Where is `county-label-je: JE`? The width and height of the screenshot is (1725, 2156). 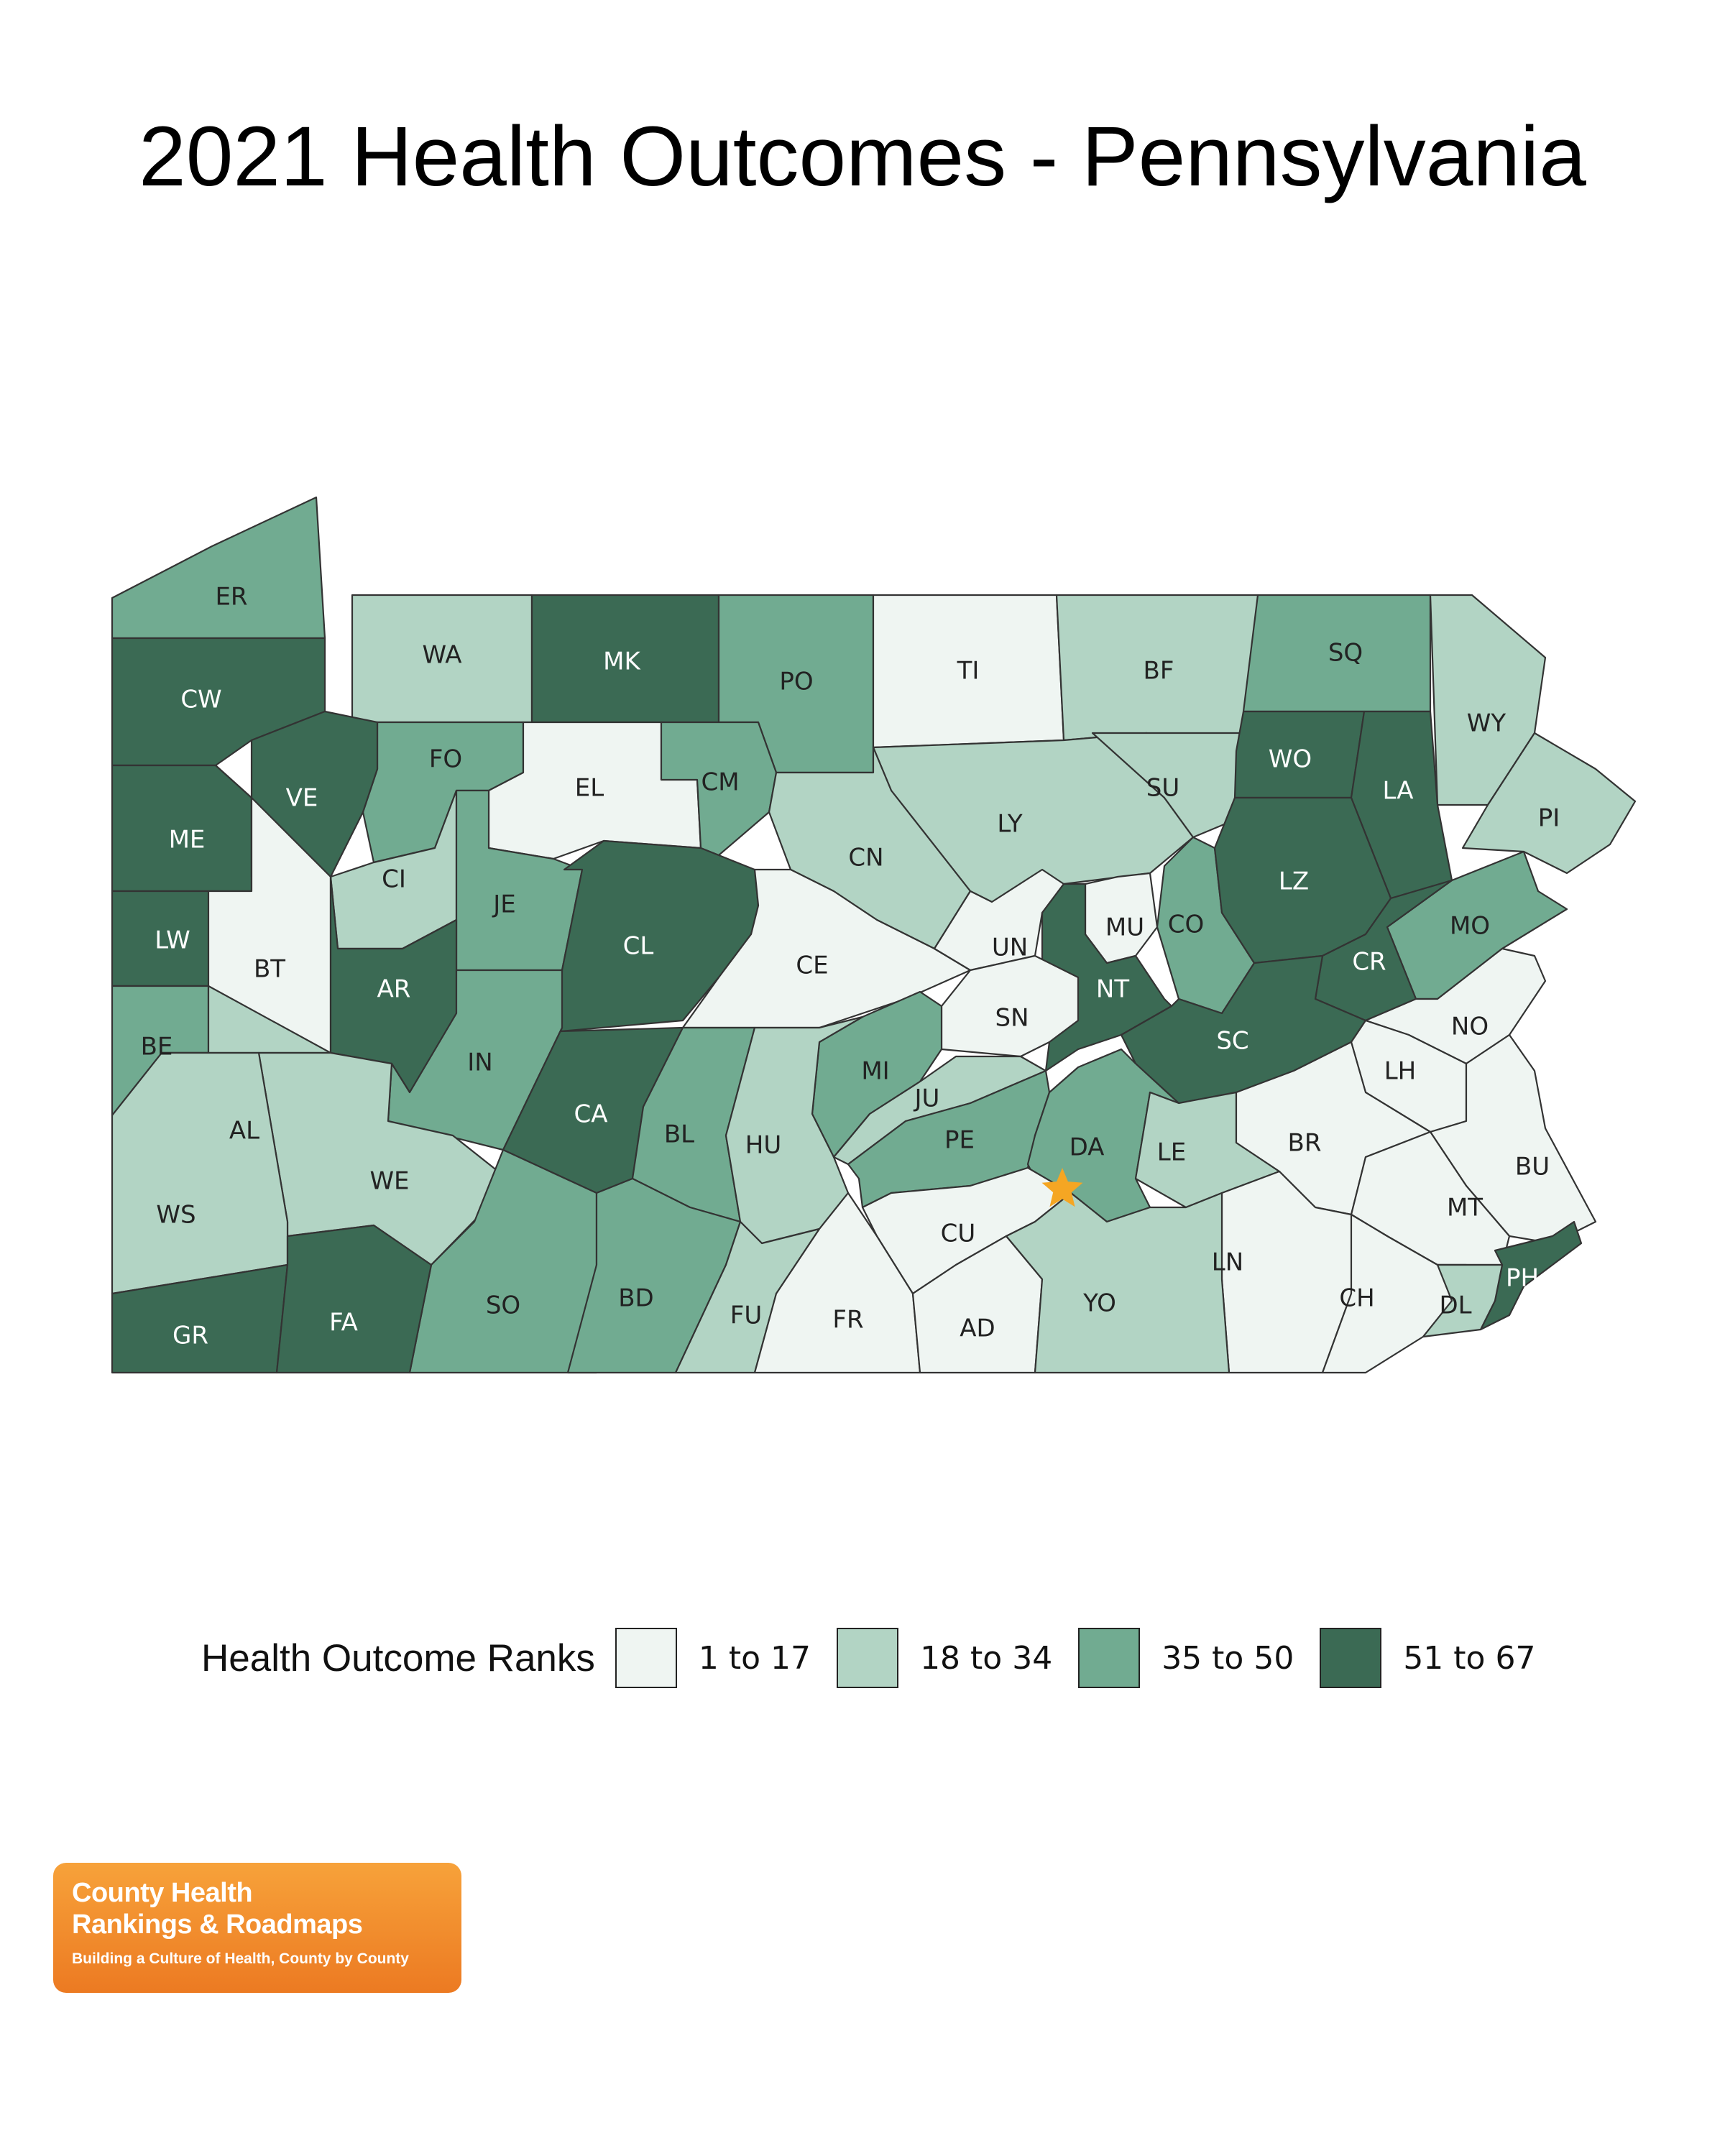
county-label-je: JE is located at coordinates (504, 904).